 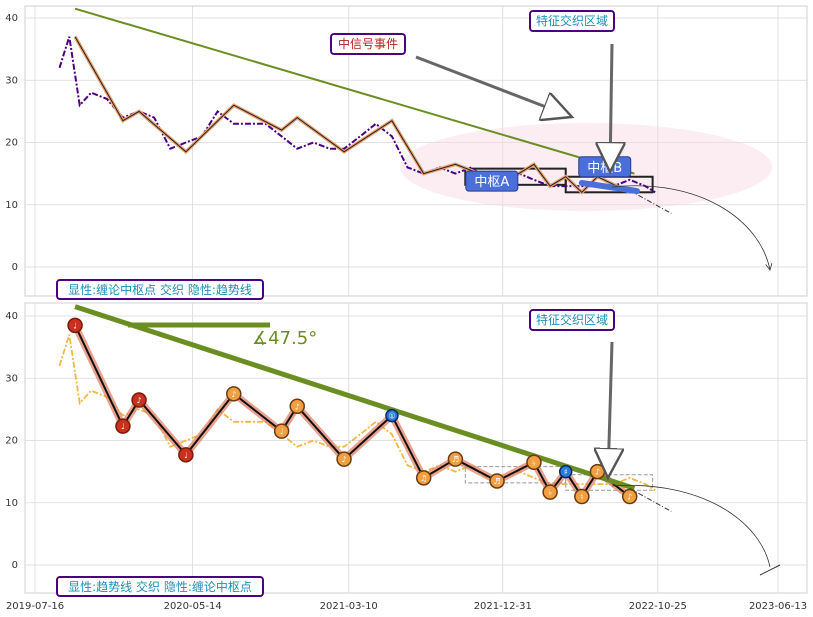 I want to click on svg-text: 中信号事件, so click(x=368, y=43).